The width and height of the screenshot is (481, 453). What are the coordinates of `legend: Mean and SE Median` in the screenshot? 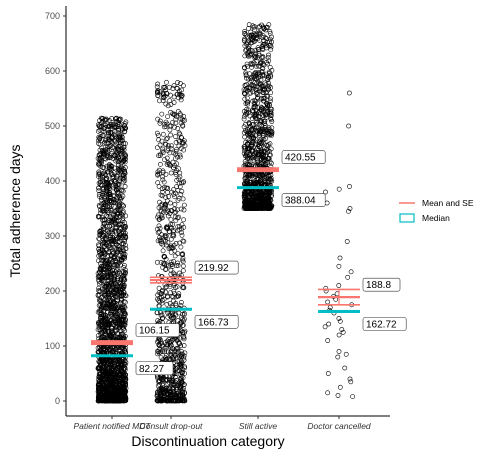 It's located at (436, 210).